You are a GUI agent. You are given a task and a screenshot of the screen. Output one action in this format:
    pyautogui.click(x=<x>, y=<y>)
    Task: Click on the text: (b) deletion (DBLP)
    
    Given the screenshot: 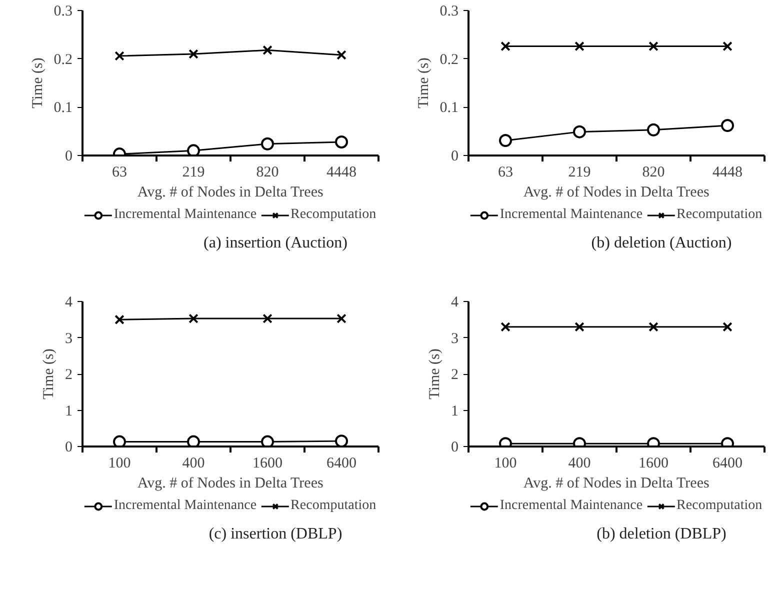 What is the action you would take?
    pyautogui.click(x=661, y=534)
    